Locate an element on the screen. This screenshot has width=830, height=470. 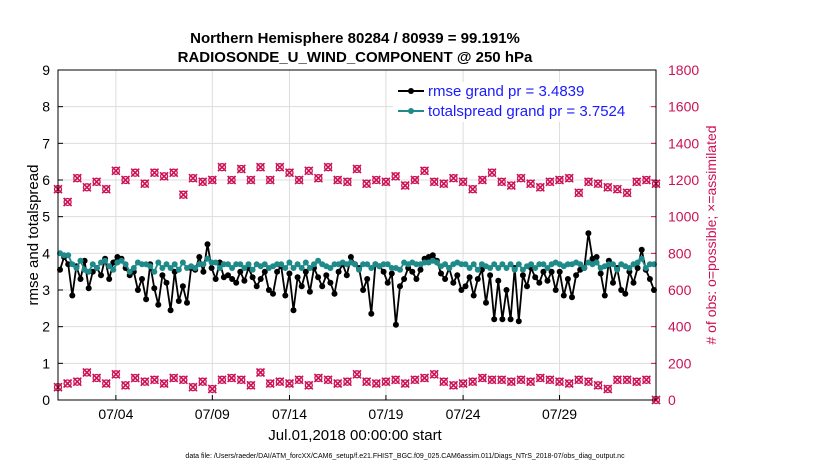
y-left-tick-label: 8 is located at coordinates (46, 107).